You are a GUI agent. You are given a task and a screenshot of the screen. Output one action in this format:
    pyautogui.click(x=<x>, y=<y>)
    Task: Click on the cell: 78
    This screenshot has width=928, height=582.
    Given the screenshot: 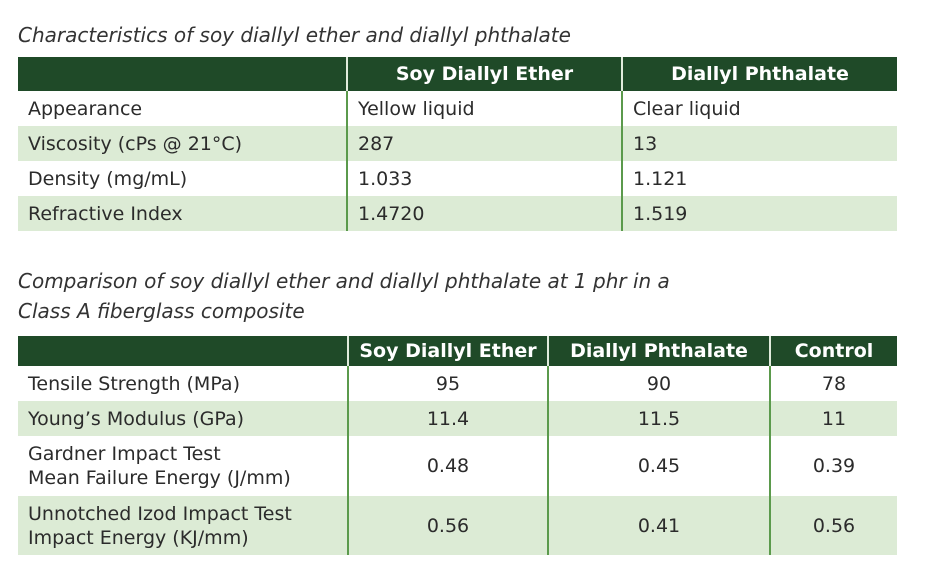 What is the action you would take?
    pyautogui.click(x=833, y=383)
    